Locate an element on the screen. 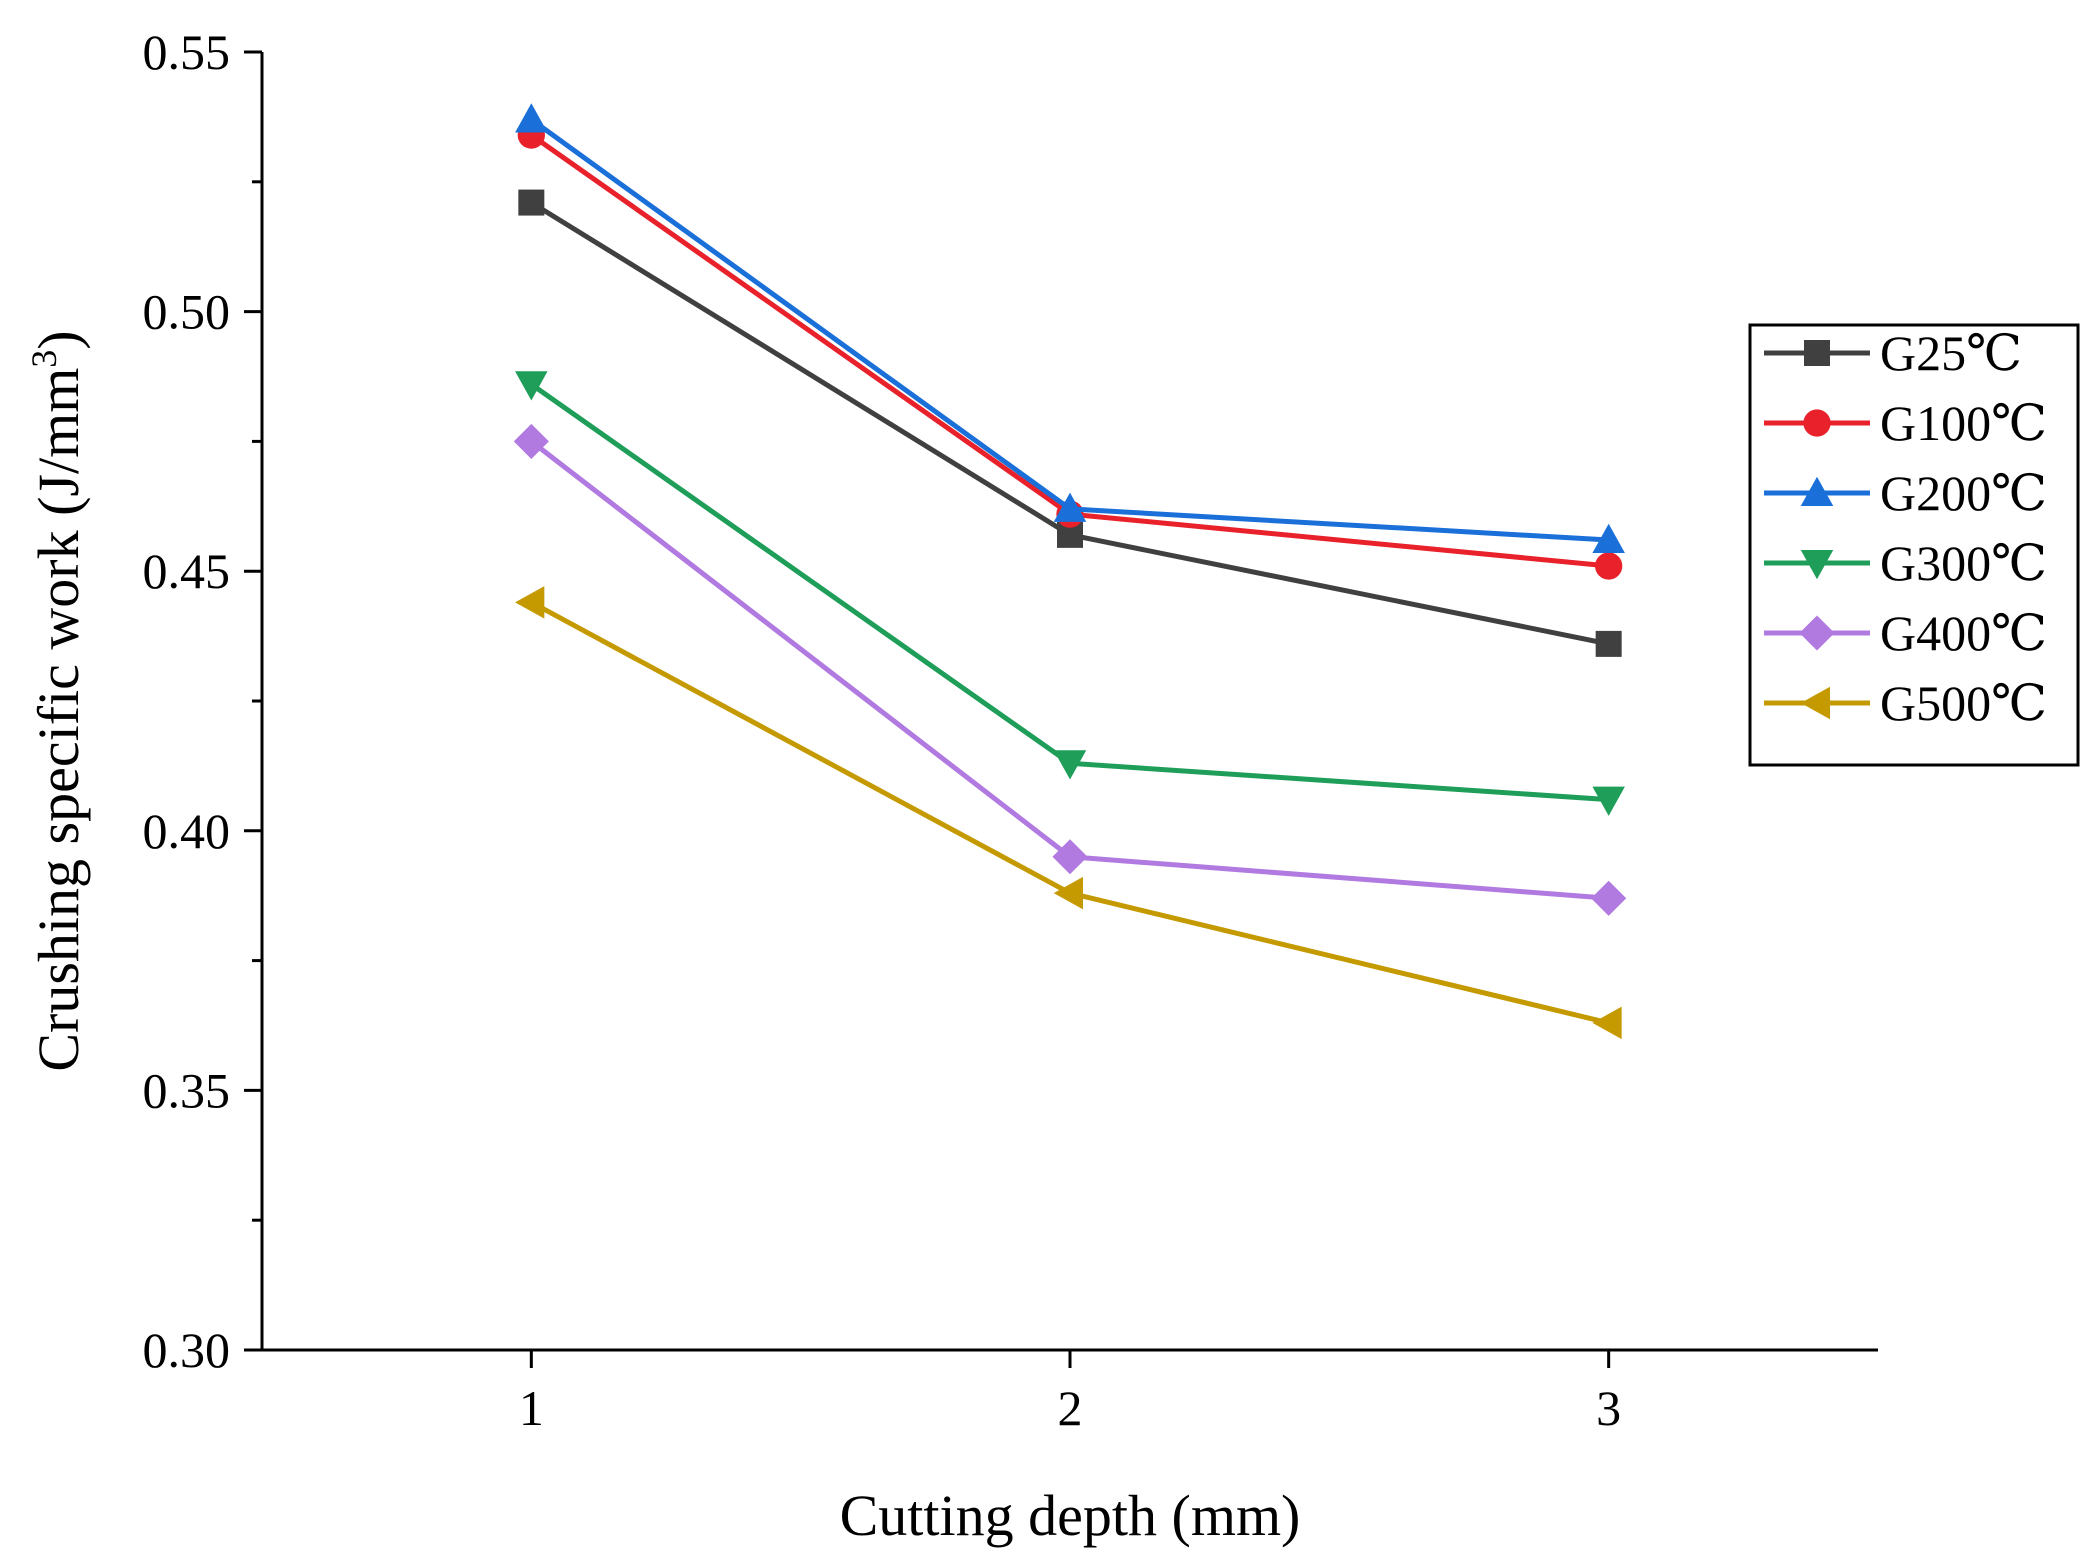 The height and width of the screenshot is (1567, 2098). y-tick-label: 0.50 is located at coordinates (187, 312).